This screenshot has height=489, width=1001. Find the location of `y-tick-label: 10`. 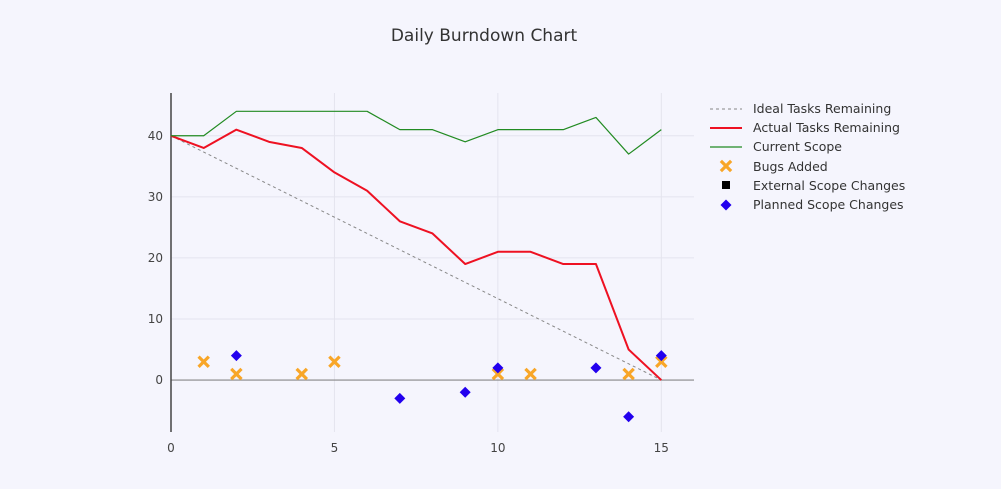

y-tick-label: 10 is located at coordinates (155, 319).